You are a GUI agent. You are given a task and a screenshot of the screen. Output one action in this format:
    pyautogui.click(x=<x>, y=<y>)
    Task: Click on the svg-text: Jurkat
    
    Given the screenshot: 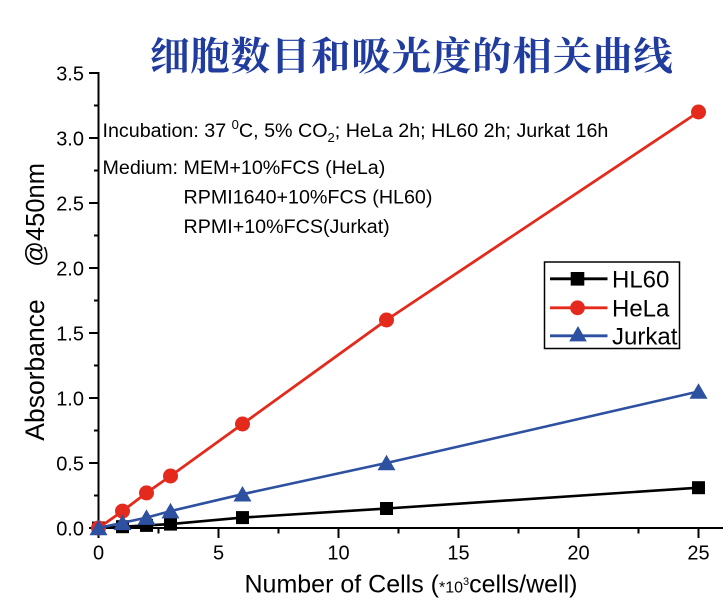 What is the action you would take?
    pyautogui.click(x=645, y=337)
    